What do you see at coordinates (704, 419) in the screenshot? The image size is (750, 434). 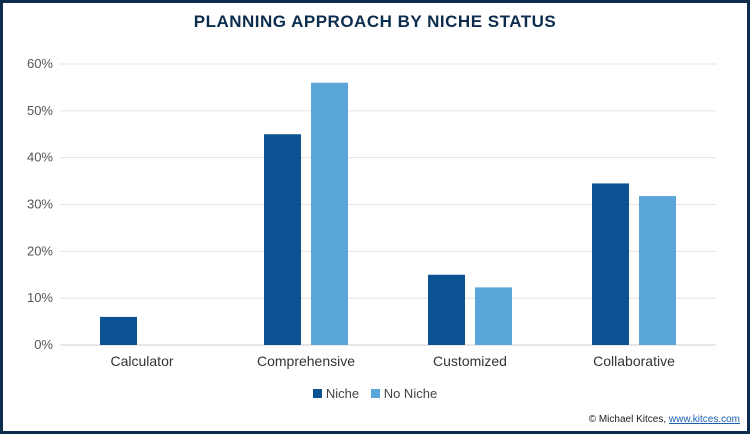 I see `credit-link: www.kitces.com` at bounding box center [704, 419].